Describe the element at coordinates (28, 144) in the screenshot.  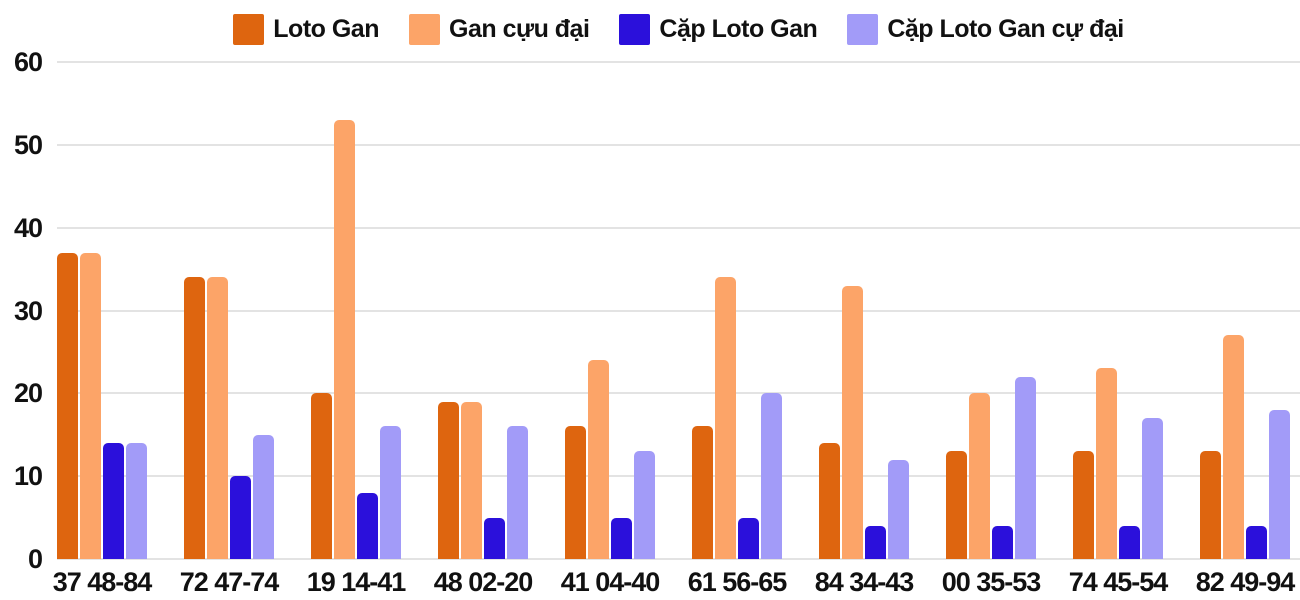
I see `y-tick-label-50: 50` at that location.